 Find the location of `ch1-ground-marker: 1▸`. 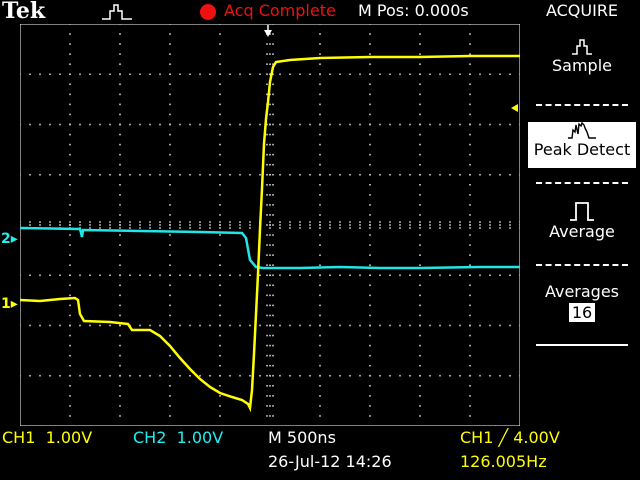

ch1-ground-marker: 1▸ is located at coordinates (9, 304).